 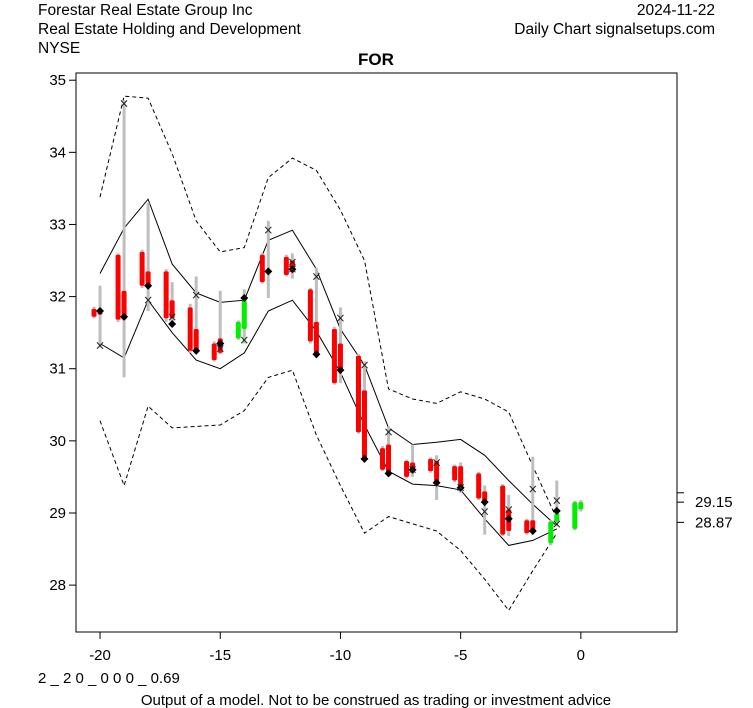 I want to click on industry-name: Real Estate Holding and Development, so click(x=169, y=29).